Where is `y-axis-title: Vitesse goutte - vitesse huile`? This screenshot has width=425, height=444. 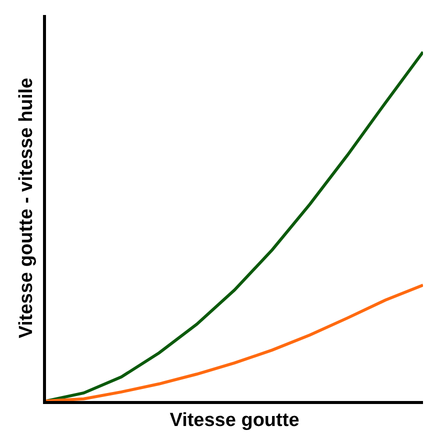
y-axis-title: Vitesse goutte - vitesse huile is located at coordinates (26, 208).